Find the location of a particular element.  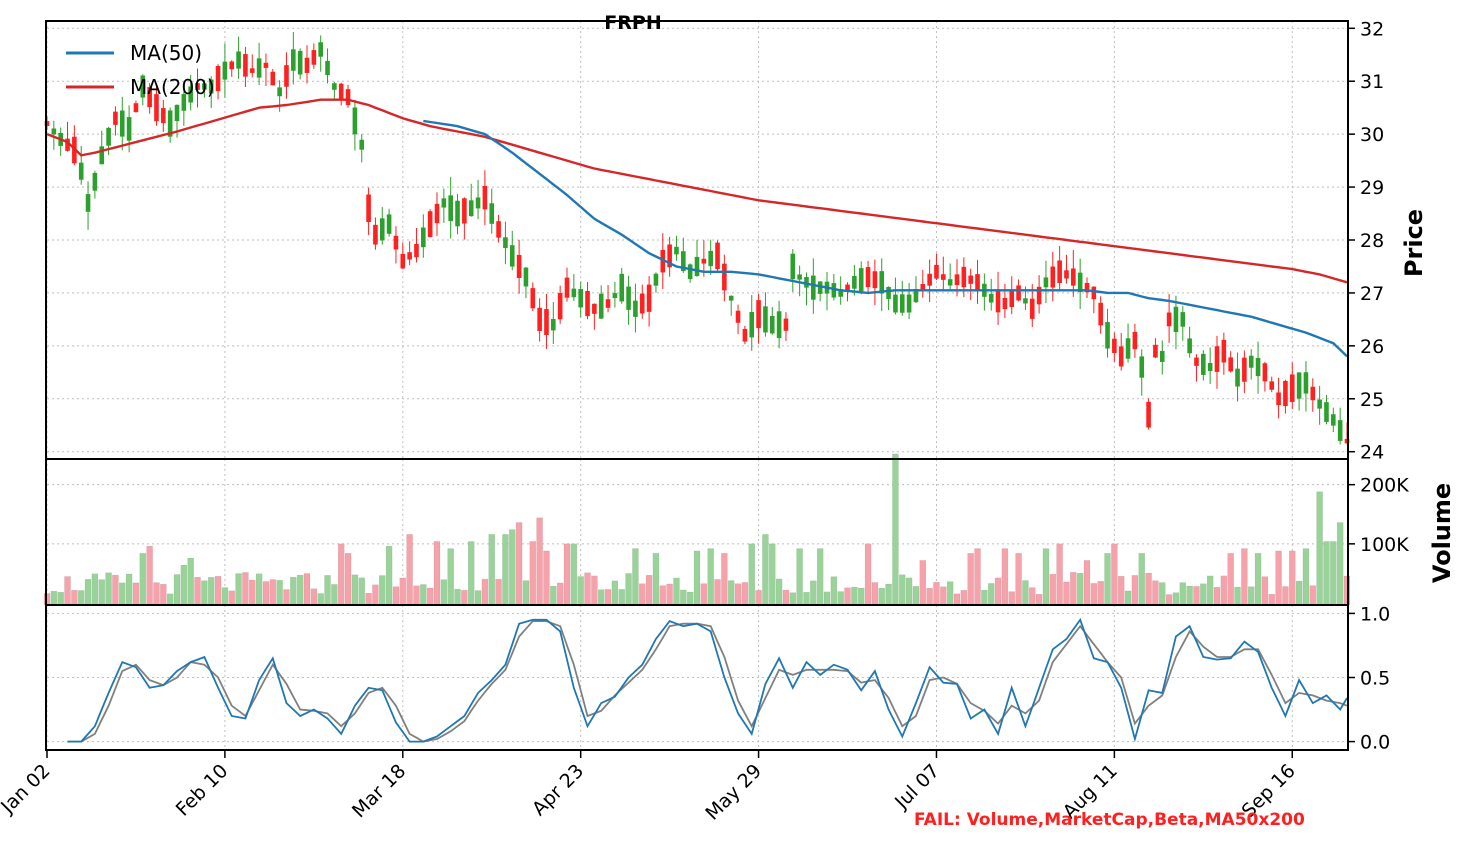

oscillator-axis-ticks: 0.0 0.5 1.0 is located at coordinates (1369, 678).